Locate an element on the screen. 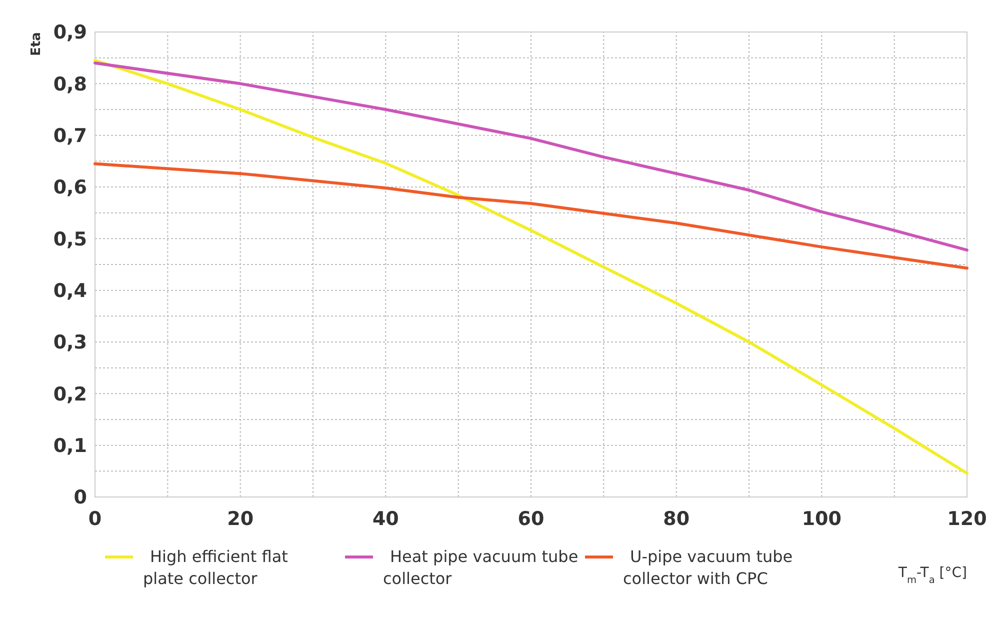 This screenshot has width=989, height=630. x-tick-label: 40 is located at coordinates (385, 519).